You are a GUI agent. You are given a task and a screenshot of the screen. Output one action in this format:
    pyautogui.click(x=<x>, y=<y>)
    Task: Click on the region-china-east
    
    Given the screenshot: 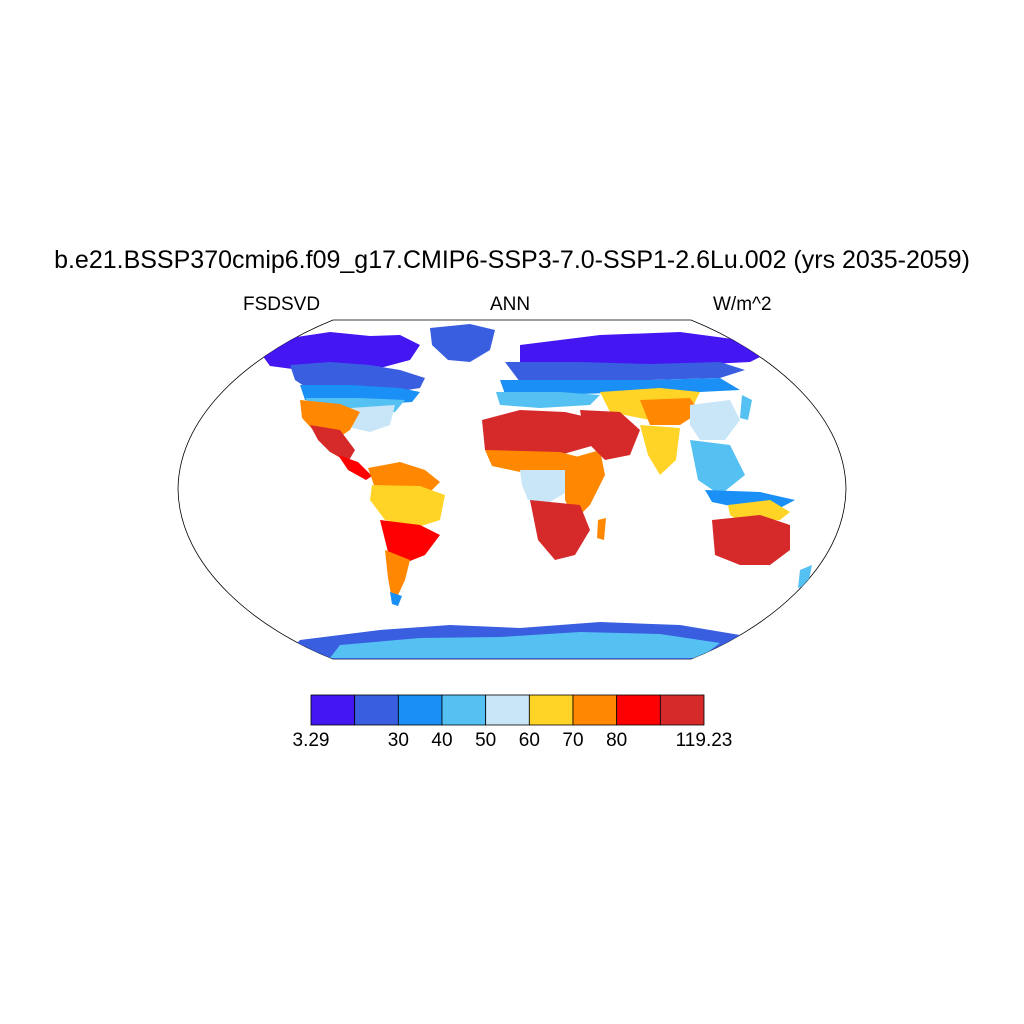 What is the action you would take?
    pyautogui.click(x=715, y=420)
    